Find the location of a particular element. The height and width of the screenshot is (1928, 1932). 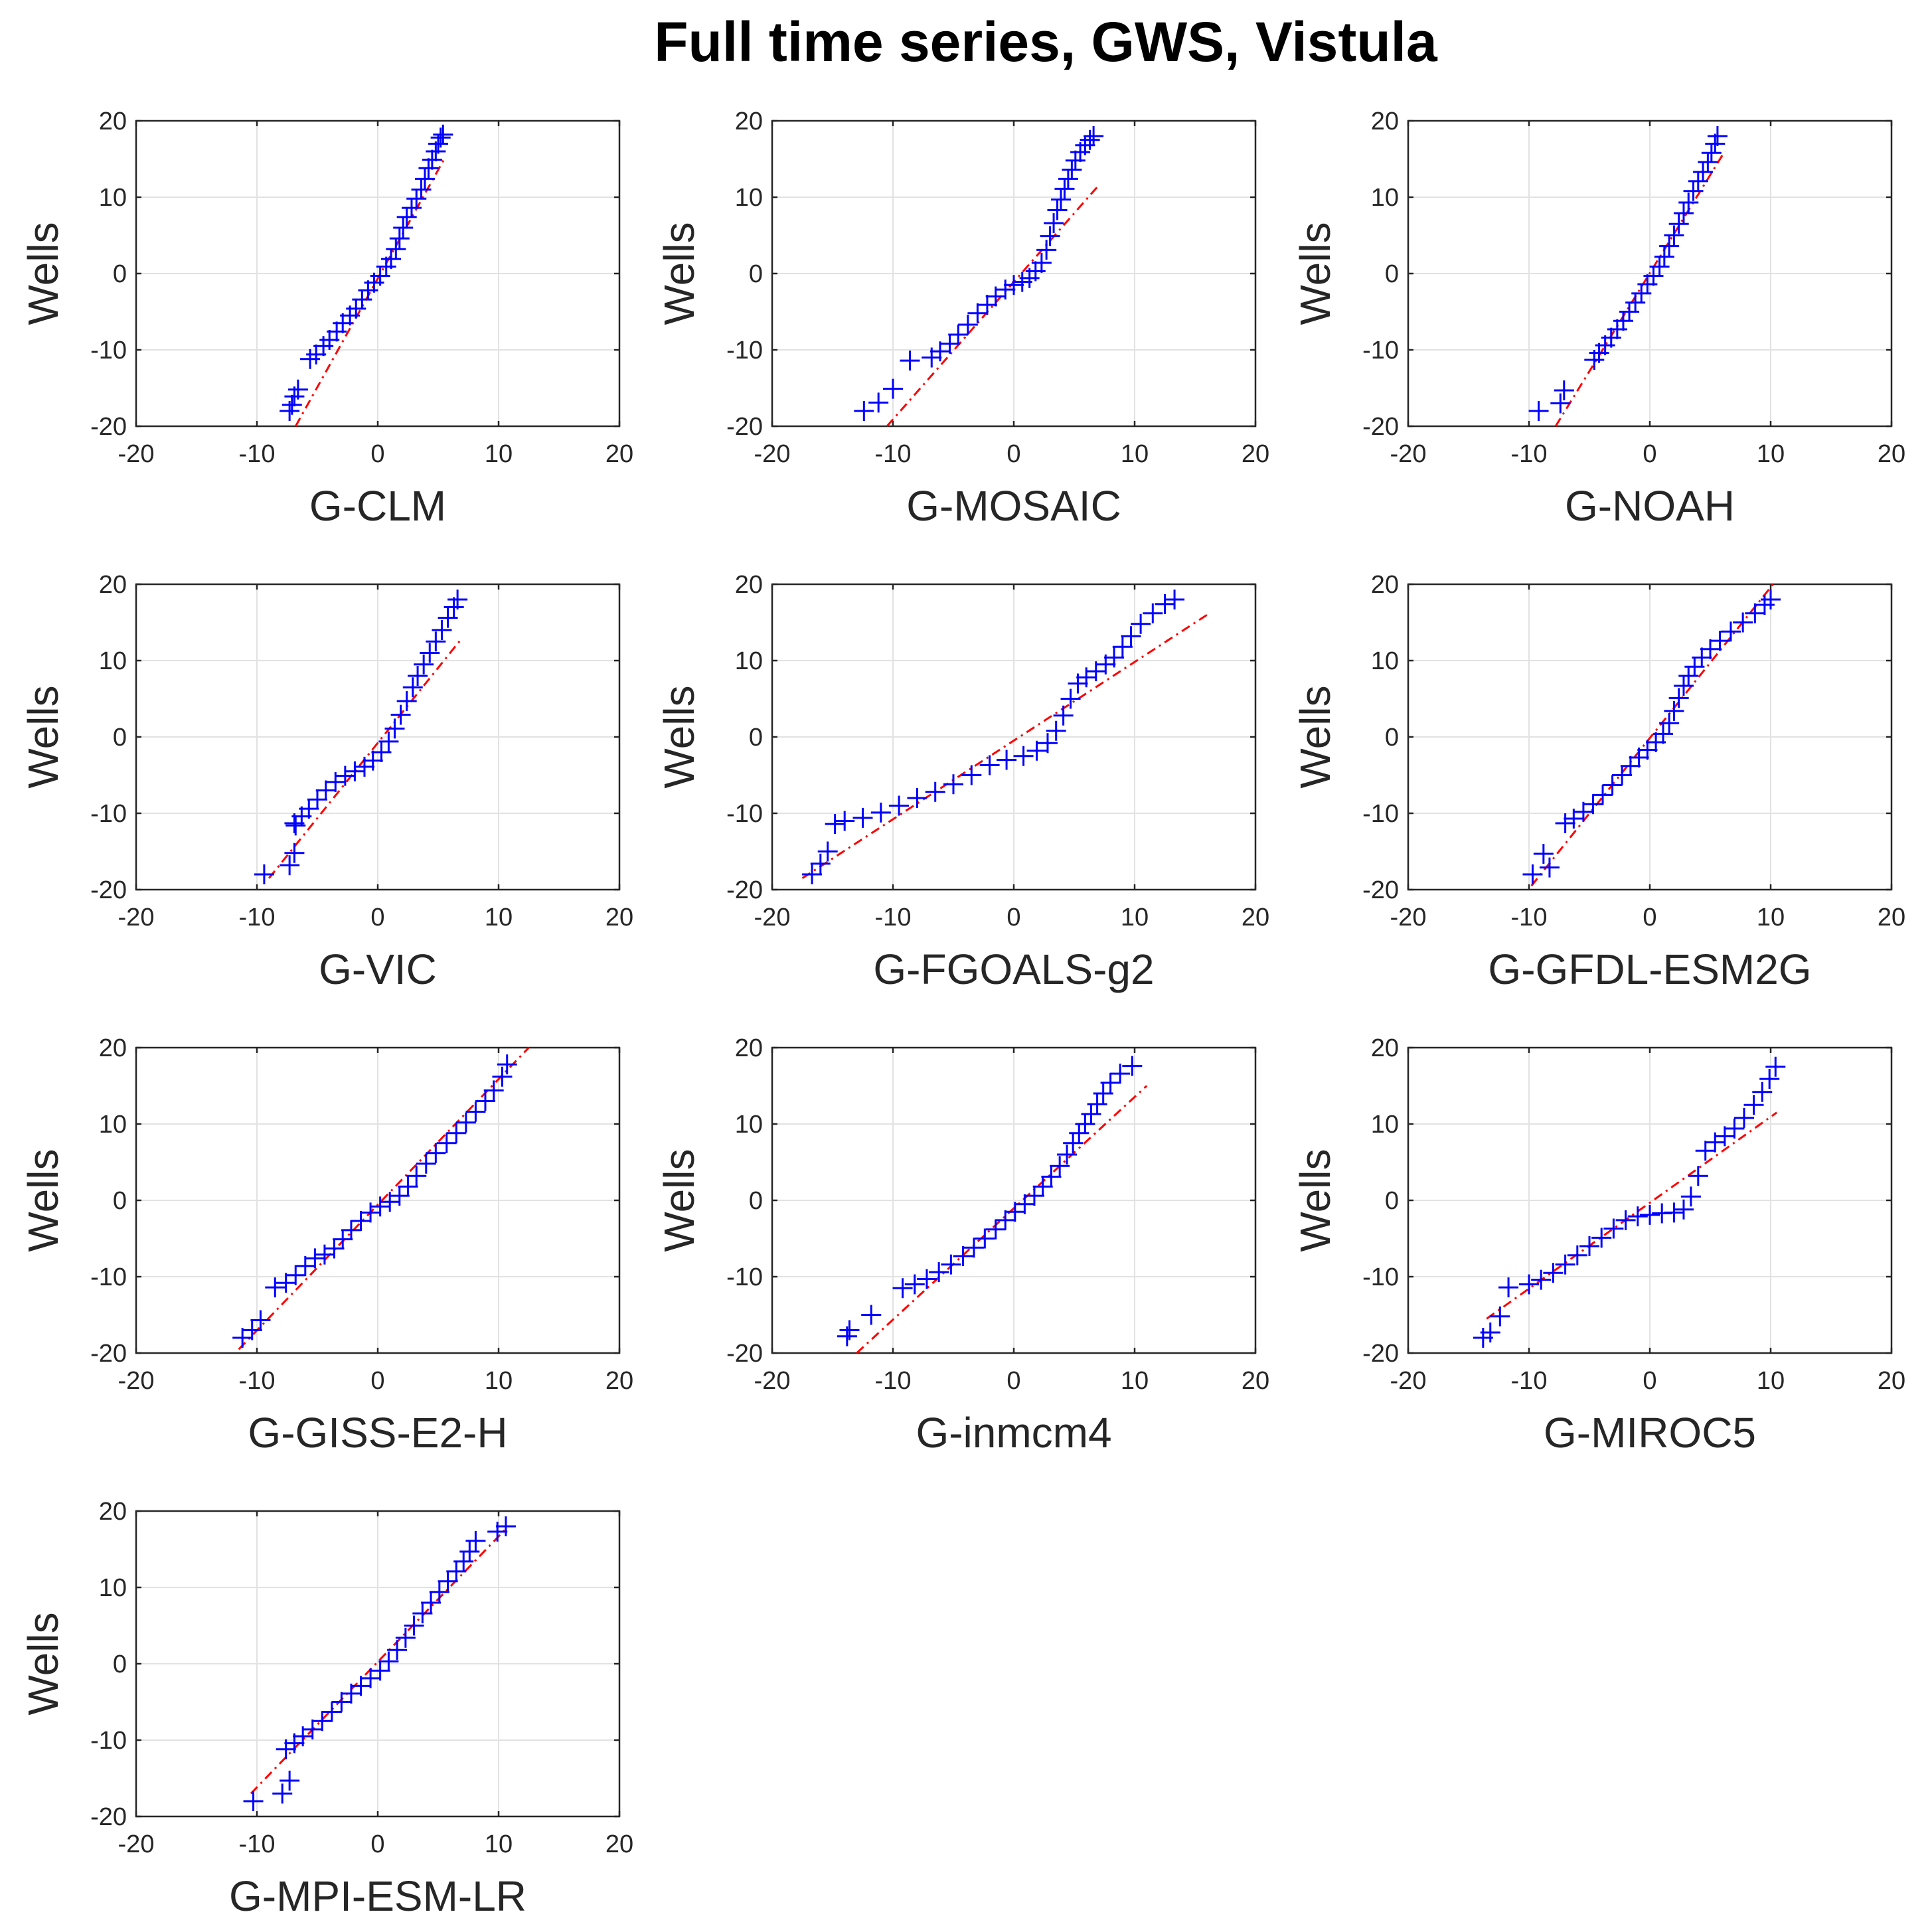

x-axis-label: G-CLM is located at coordinates (377, 506).